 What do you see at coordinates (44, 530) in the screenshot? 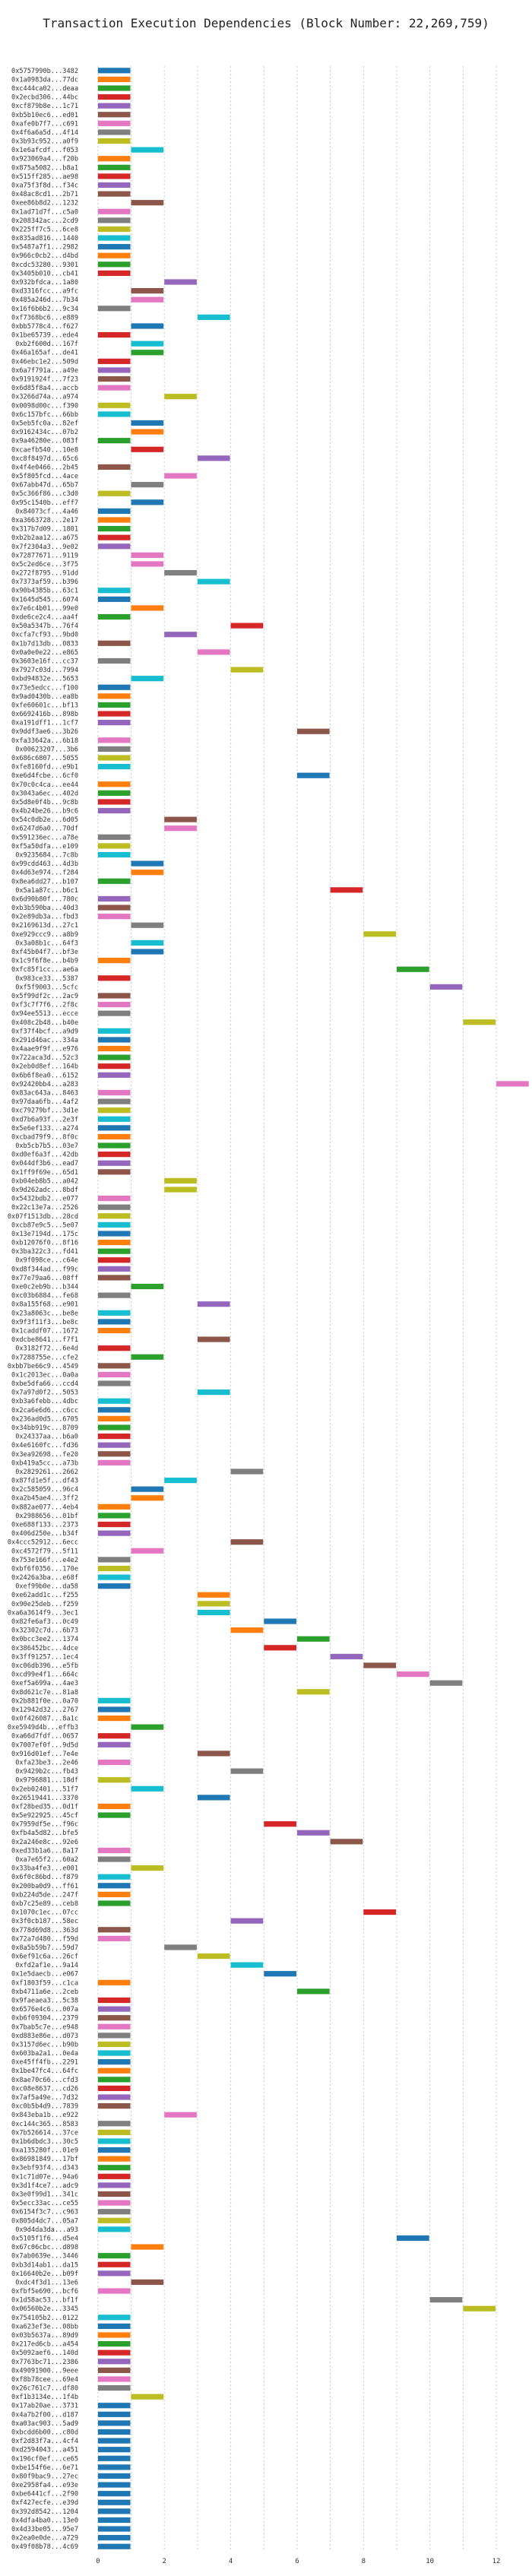
I see `y-tick-label: 0x317b7d09...1801` at bounding box center [44, 530].